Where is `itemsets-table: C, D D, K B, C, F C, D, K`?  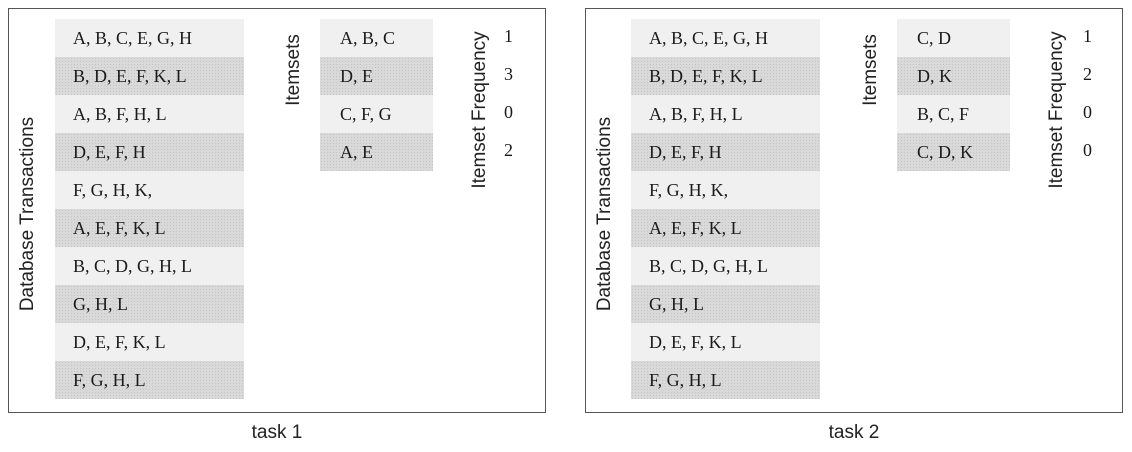
itemsets-table: C, D D, K B, C, F C, D, K is located at coordinates (953, 95).